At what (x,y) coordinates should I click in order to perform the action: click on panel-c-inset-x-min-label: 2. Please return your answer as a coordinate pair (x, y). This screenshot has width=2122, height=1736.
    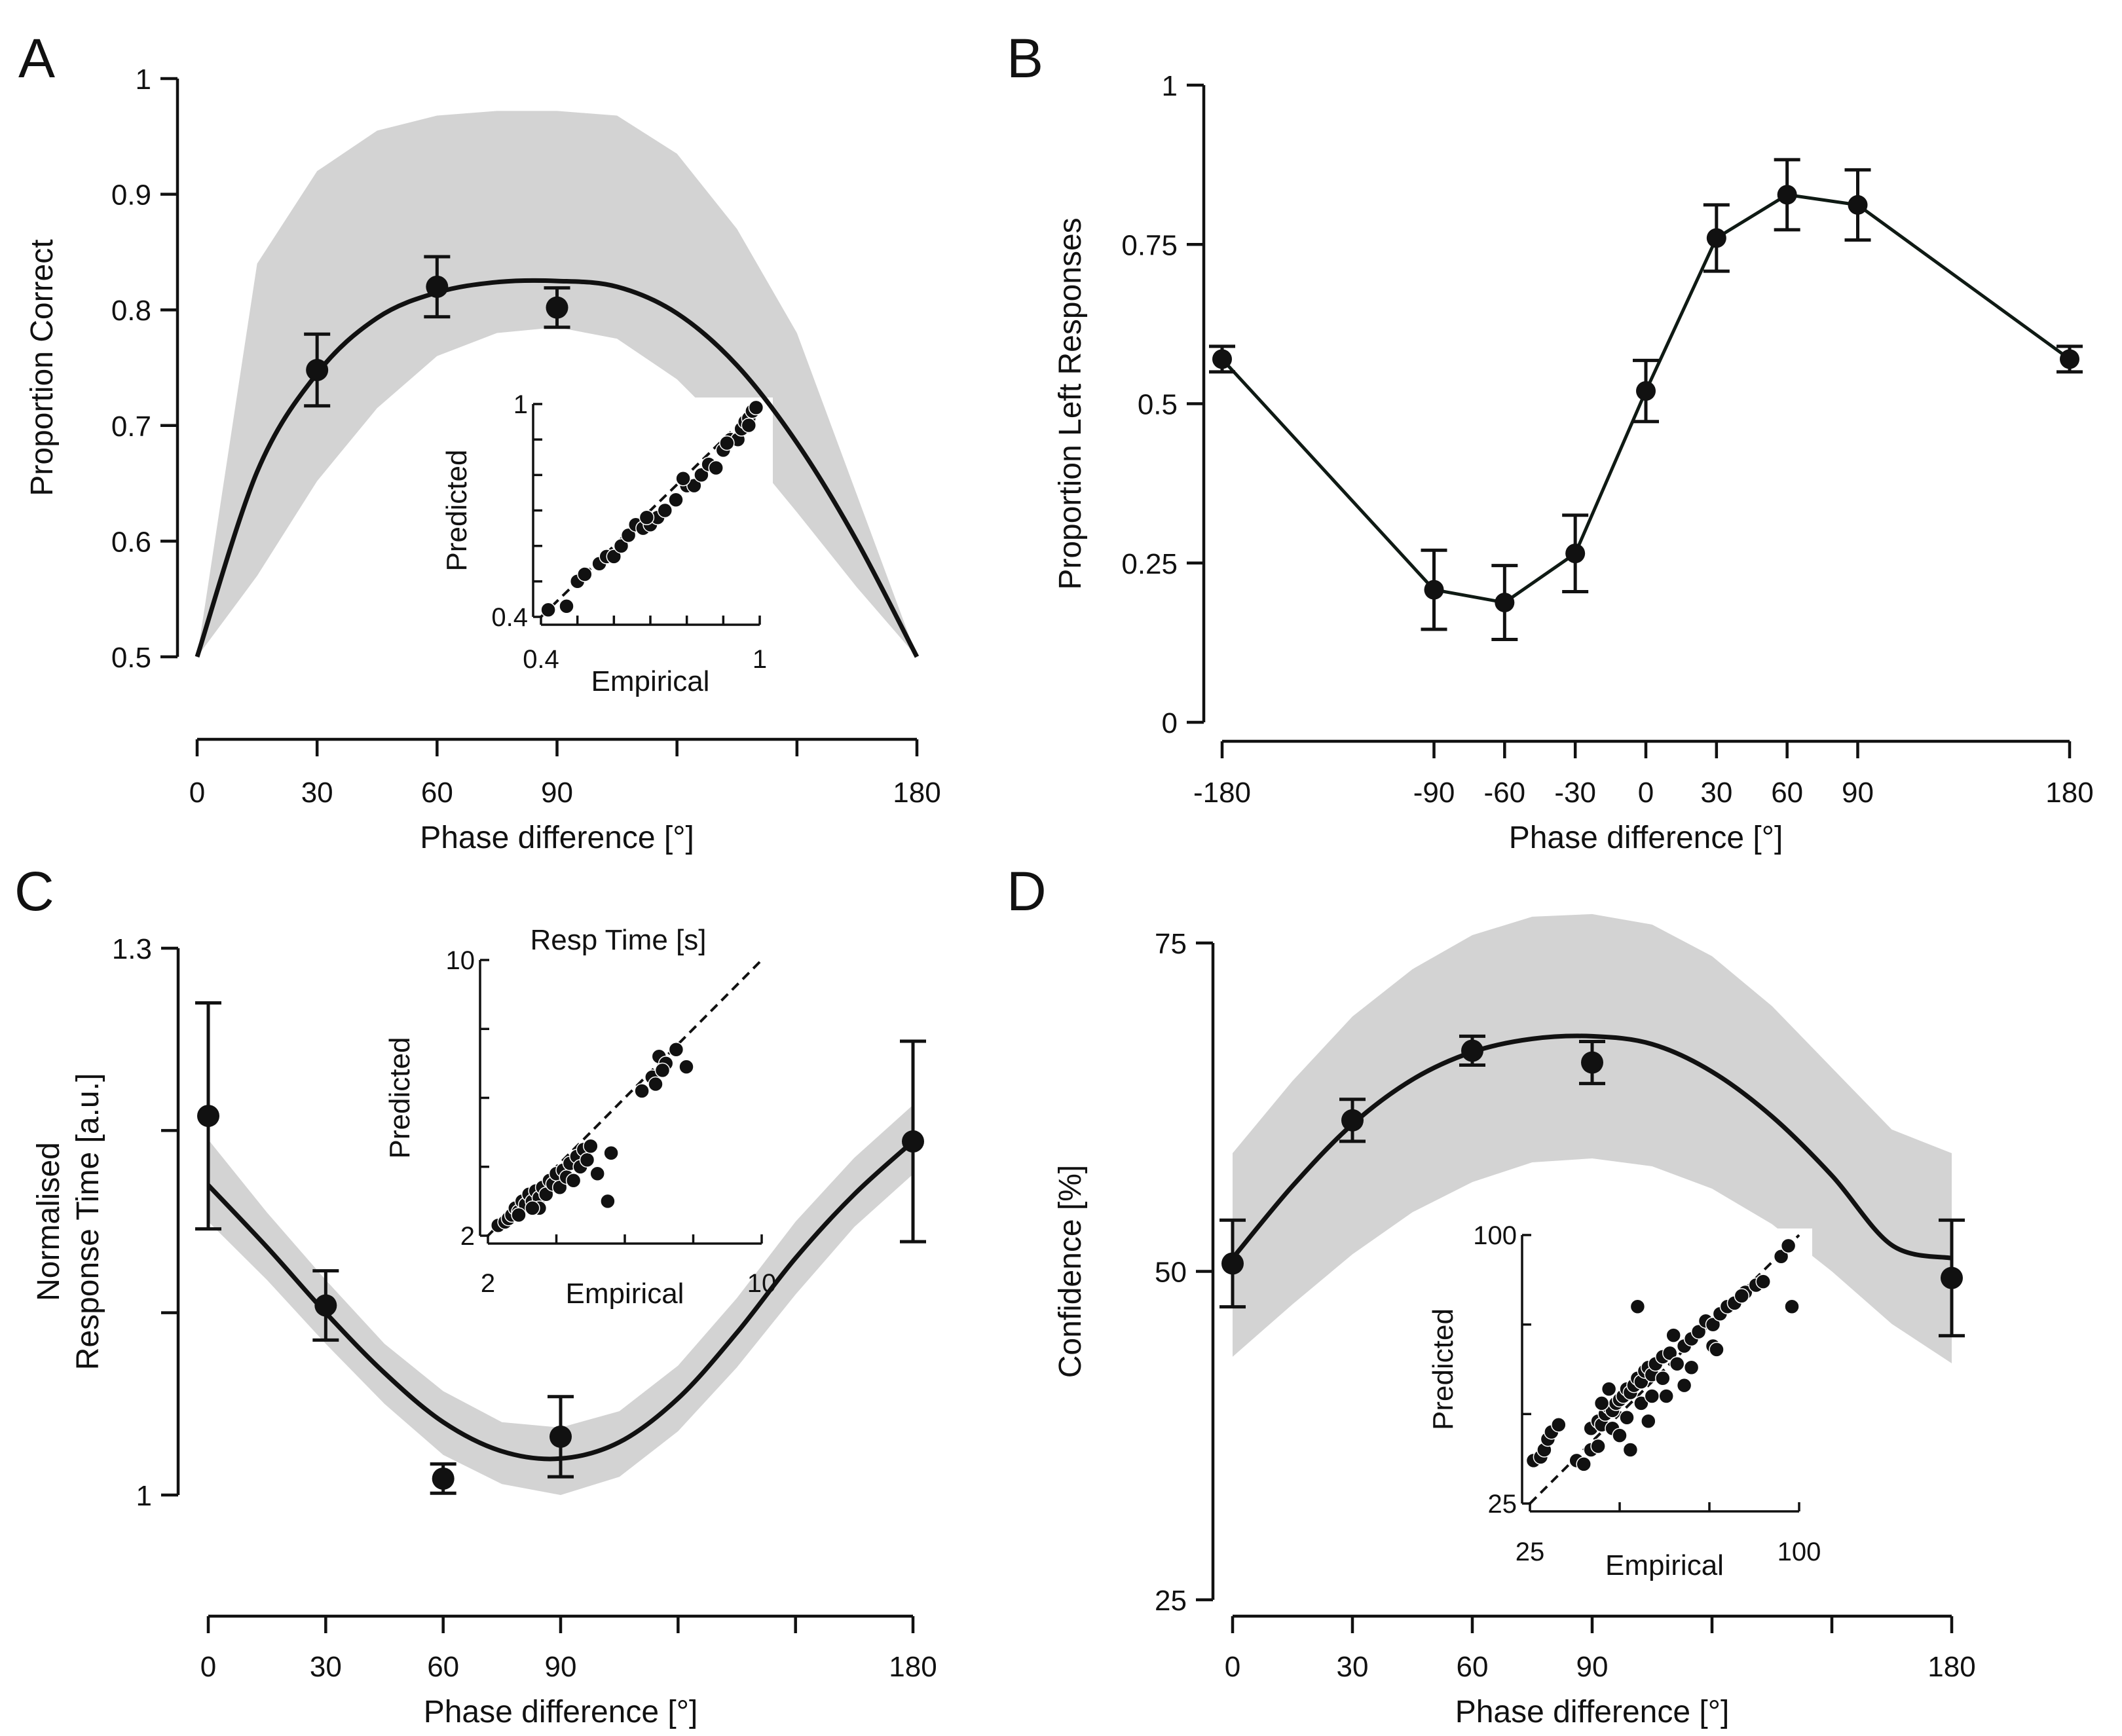
    Looking at the image, I should click on (488, 1283).